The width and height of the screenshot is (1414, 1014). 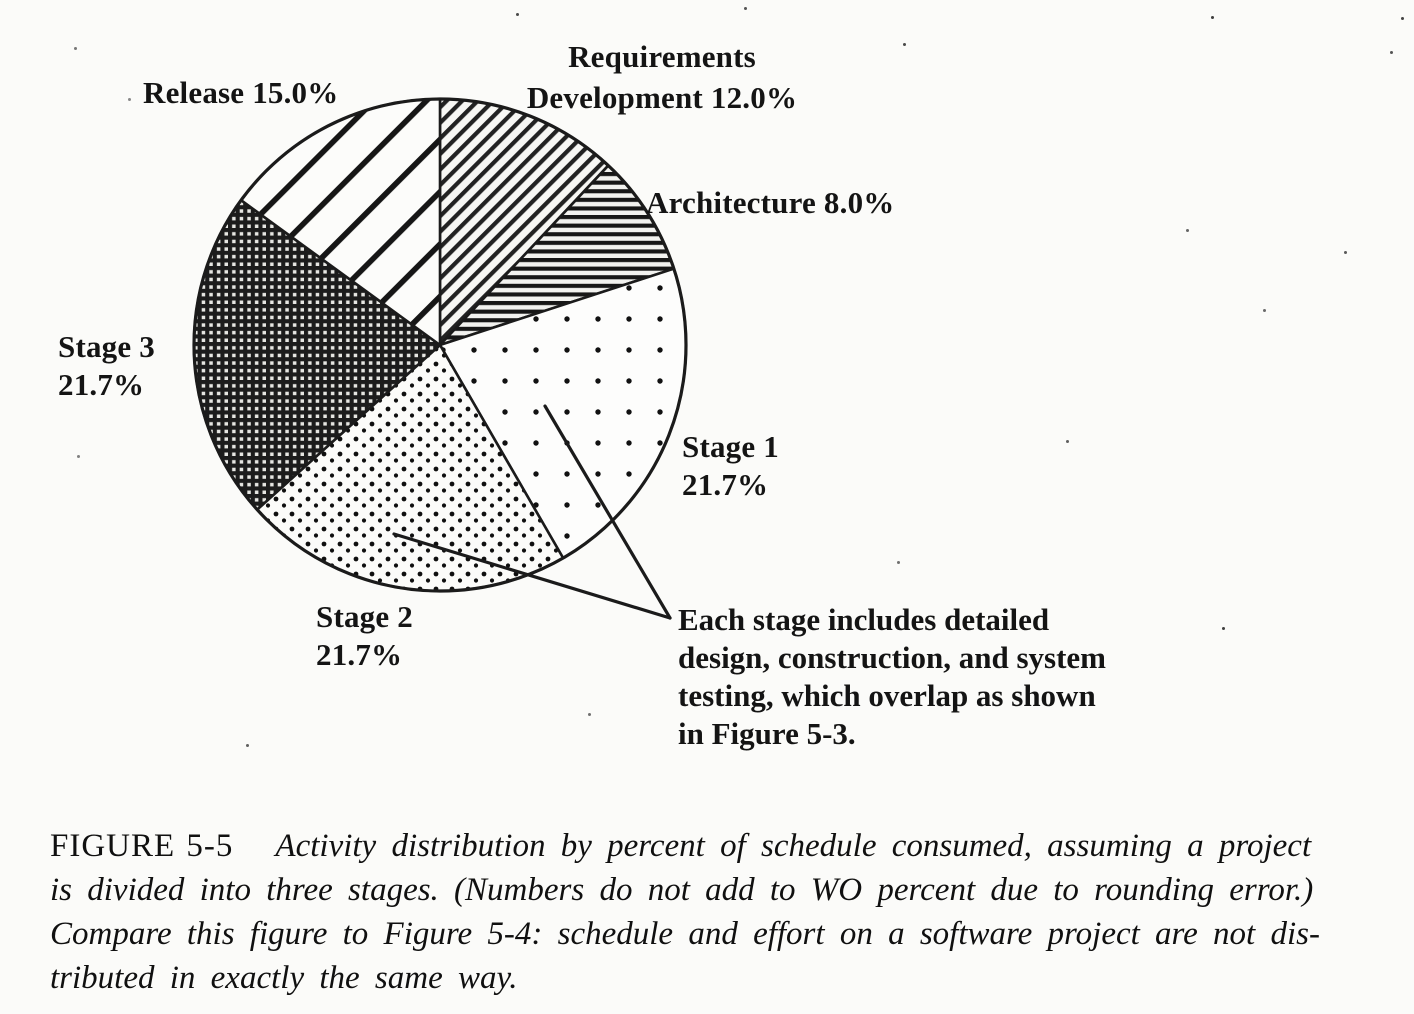 What do you see at coordinates (106, 366) in the screenshot?
I see `label-stage3: Stage 3 21.7%` at bounding box center [106, 366].